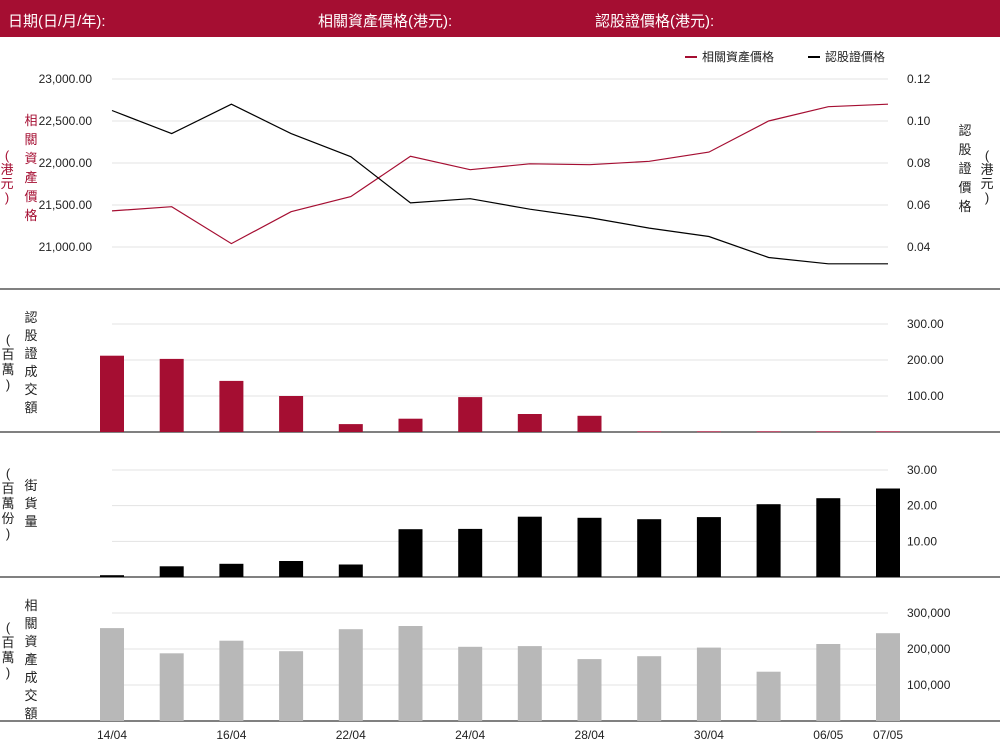 This screenshot has width=1000, height=751. I want to click on underlying-turnover-axis-unit-label: (百萬), so click(7, 650).